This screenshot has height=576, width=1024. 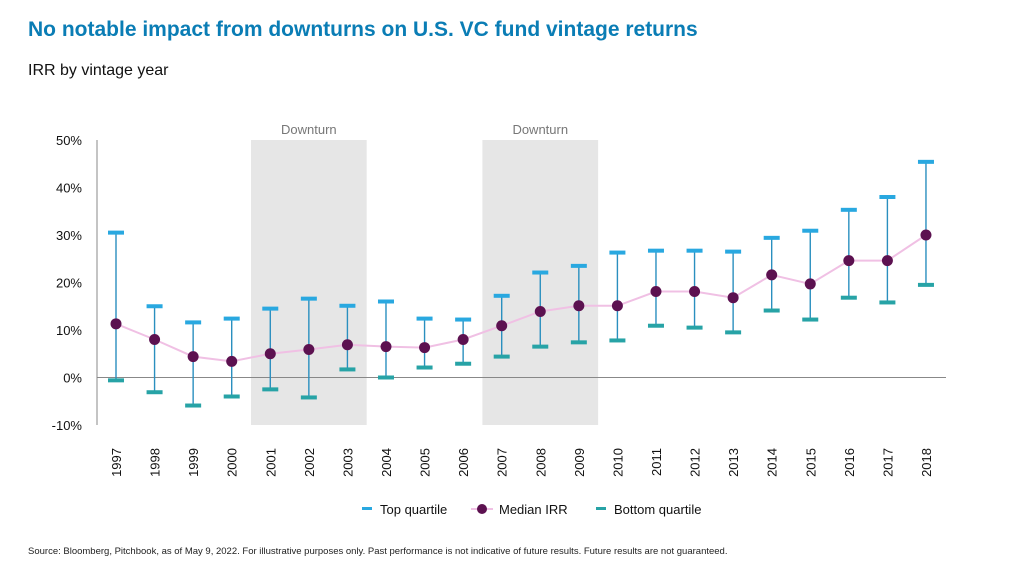 What do you see at coordinates (386, 462) in the screenshot?
I see `x-tick-label: 2004` at bounding box center [386, 462].